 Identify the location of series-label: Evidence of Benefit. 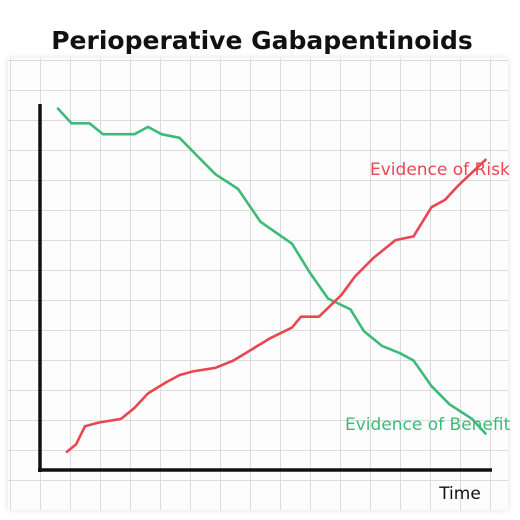
(428, 425).